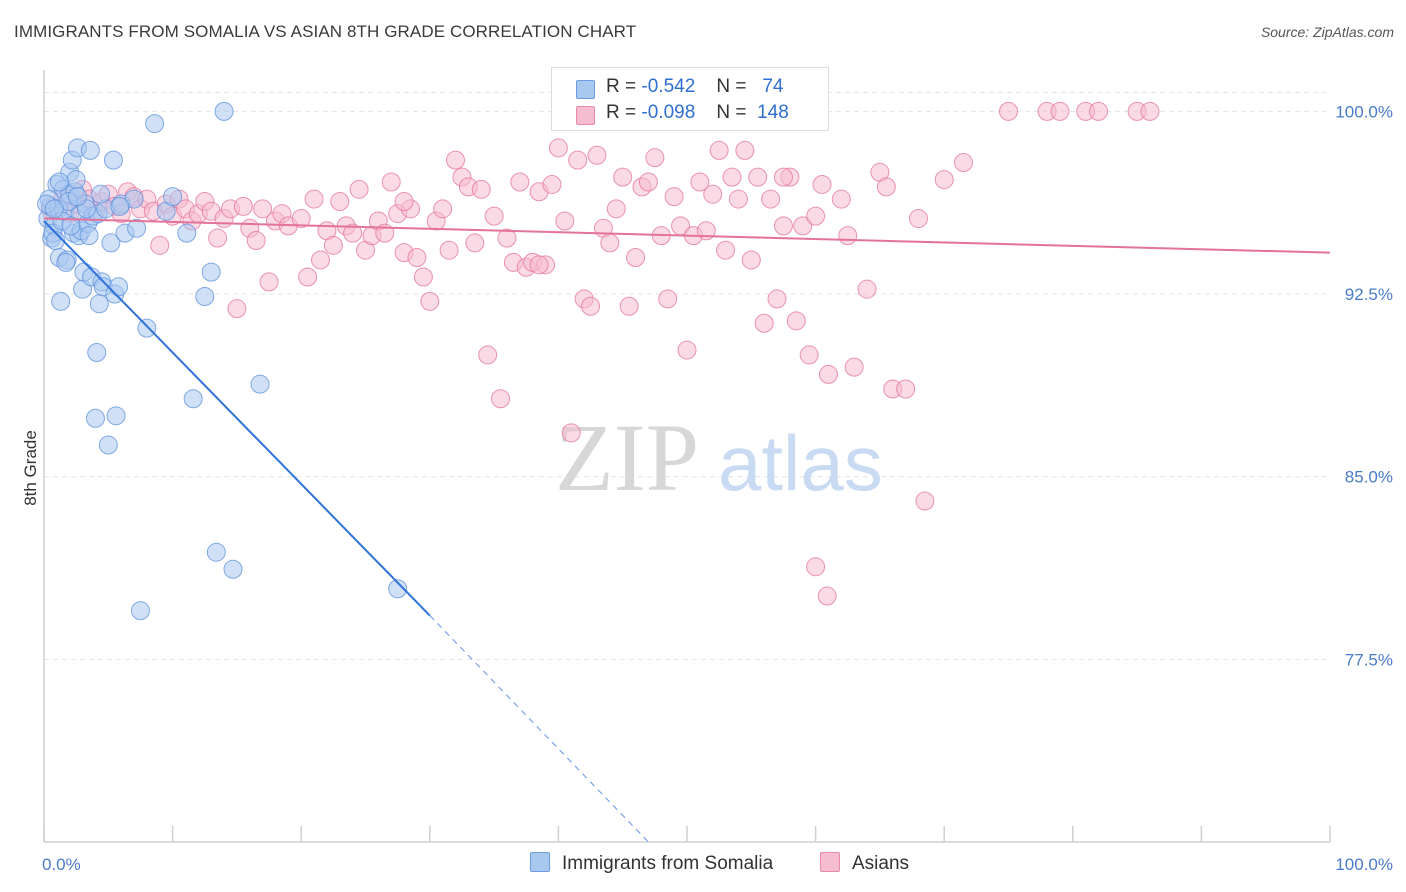 This screenshot has width=1406, height=892. Describe the element at coordinates (30, 468) in the screenshot. I see `y-axis-label: 8th Grade` at that location.